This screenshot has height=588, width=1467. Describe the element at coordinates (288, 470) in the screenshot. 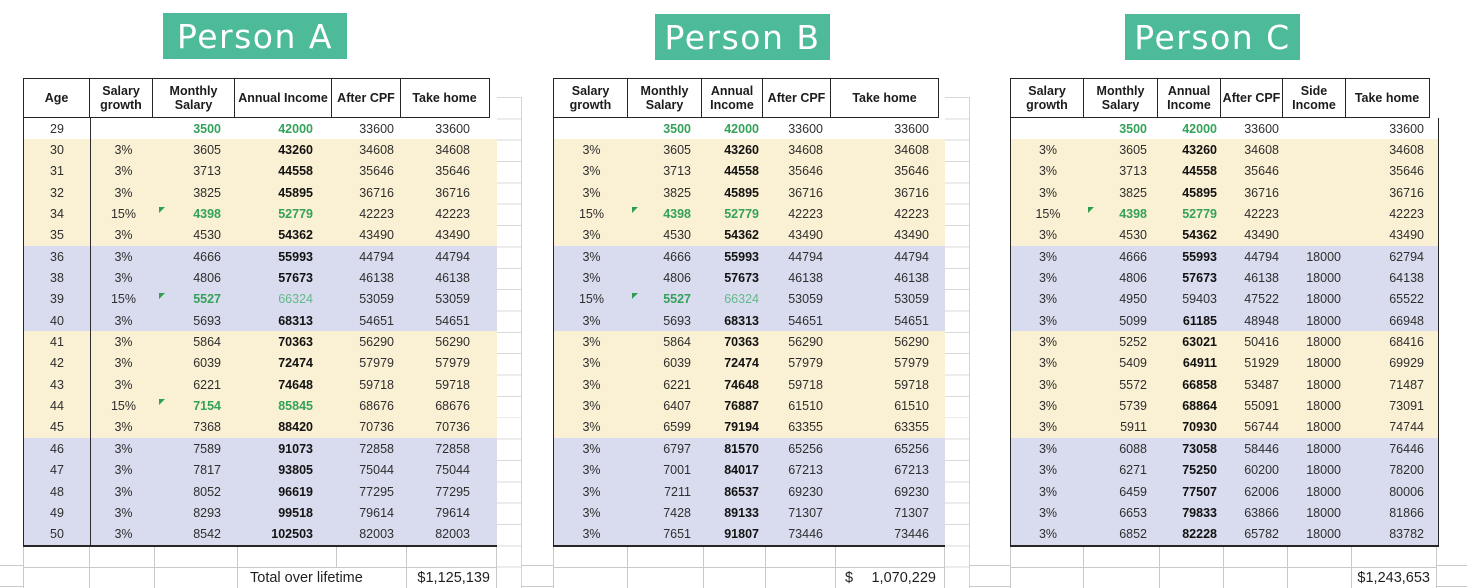

I see `annual-income-cell: 93805` at that location.